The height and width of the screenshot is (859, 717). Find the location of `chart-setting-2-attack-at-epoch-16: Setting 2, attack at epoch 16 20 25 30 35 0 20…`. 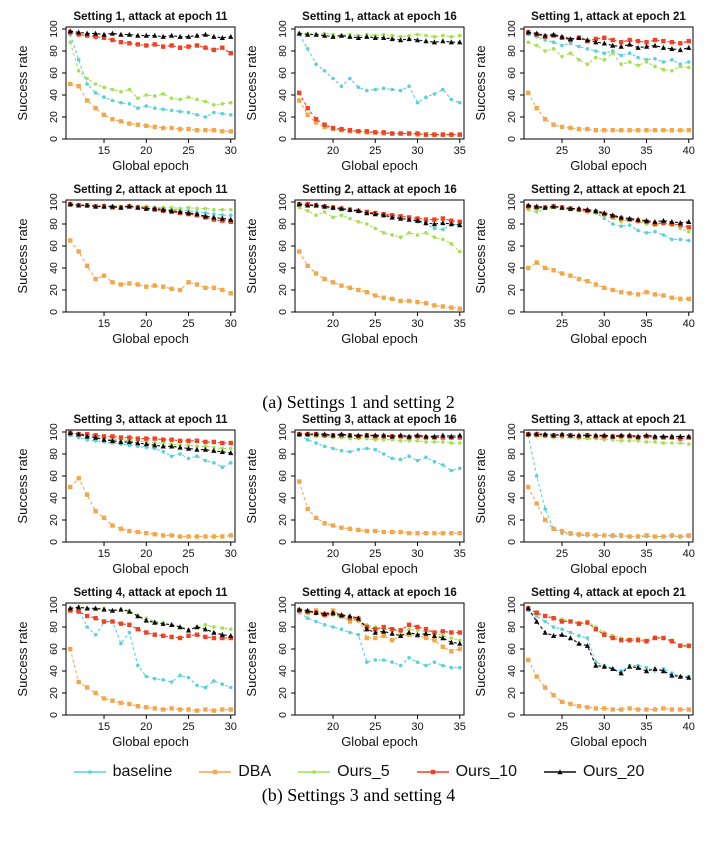

chart-setting-2-attack-at-epoch-16: Setting 2, attack at epoch 16 20 25 30 35 0 20… is located at coordinates (355, 265).